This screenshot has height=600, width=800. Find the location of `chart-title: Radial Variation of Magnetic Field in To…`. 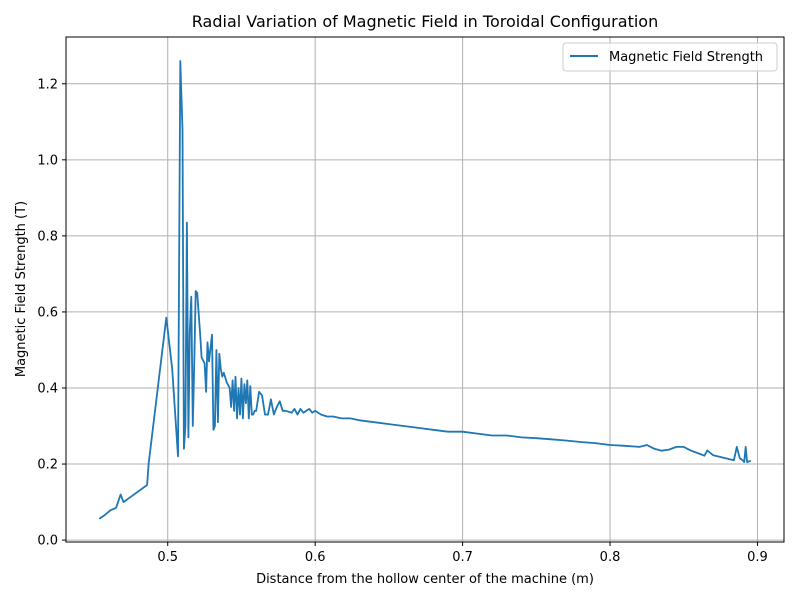

chart-title: Radial Variation of Magnetic Field in To… is located at coordinates (425, 21).